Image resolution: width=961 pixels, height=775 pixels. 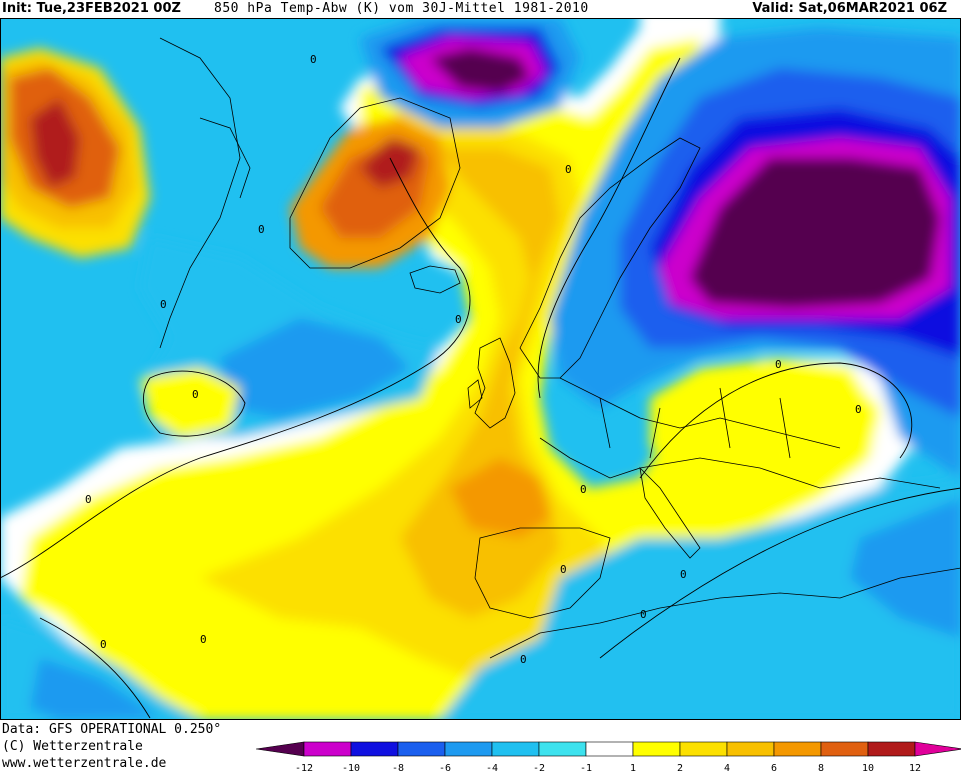 What do you see at coordinates (725, 613) in the screenshot?
I see `north-africa-coast` at bounding box center [725, 613].